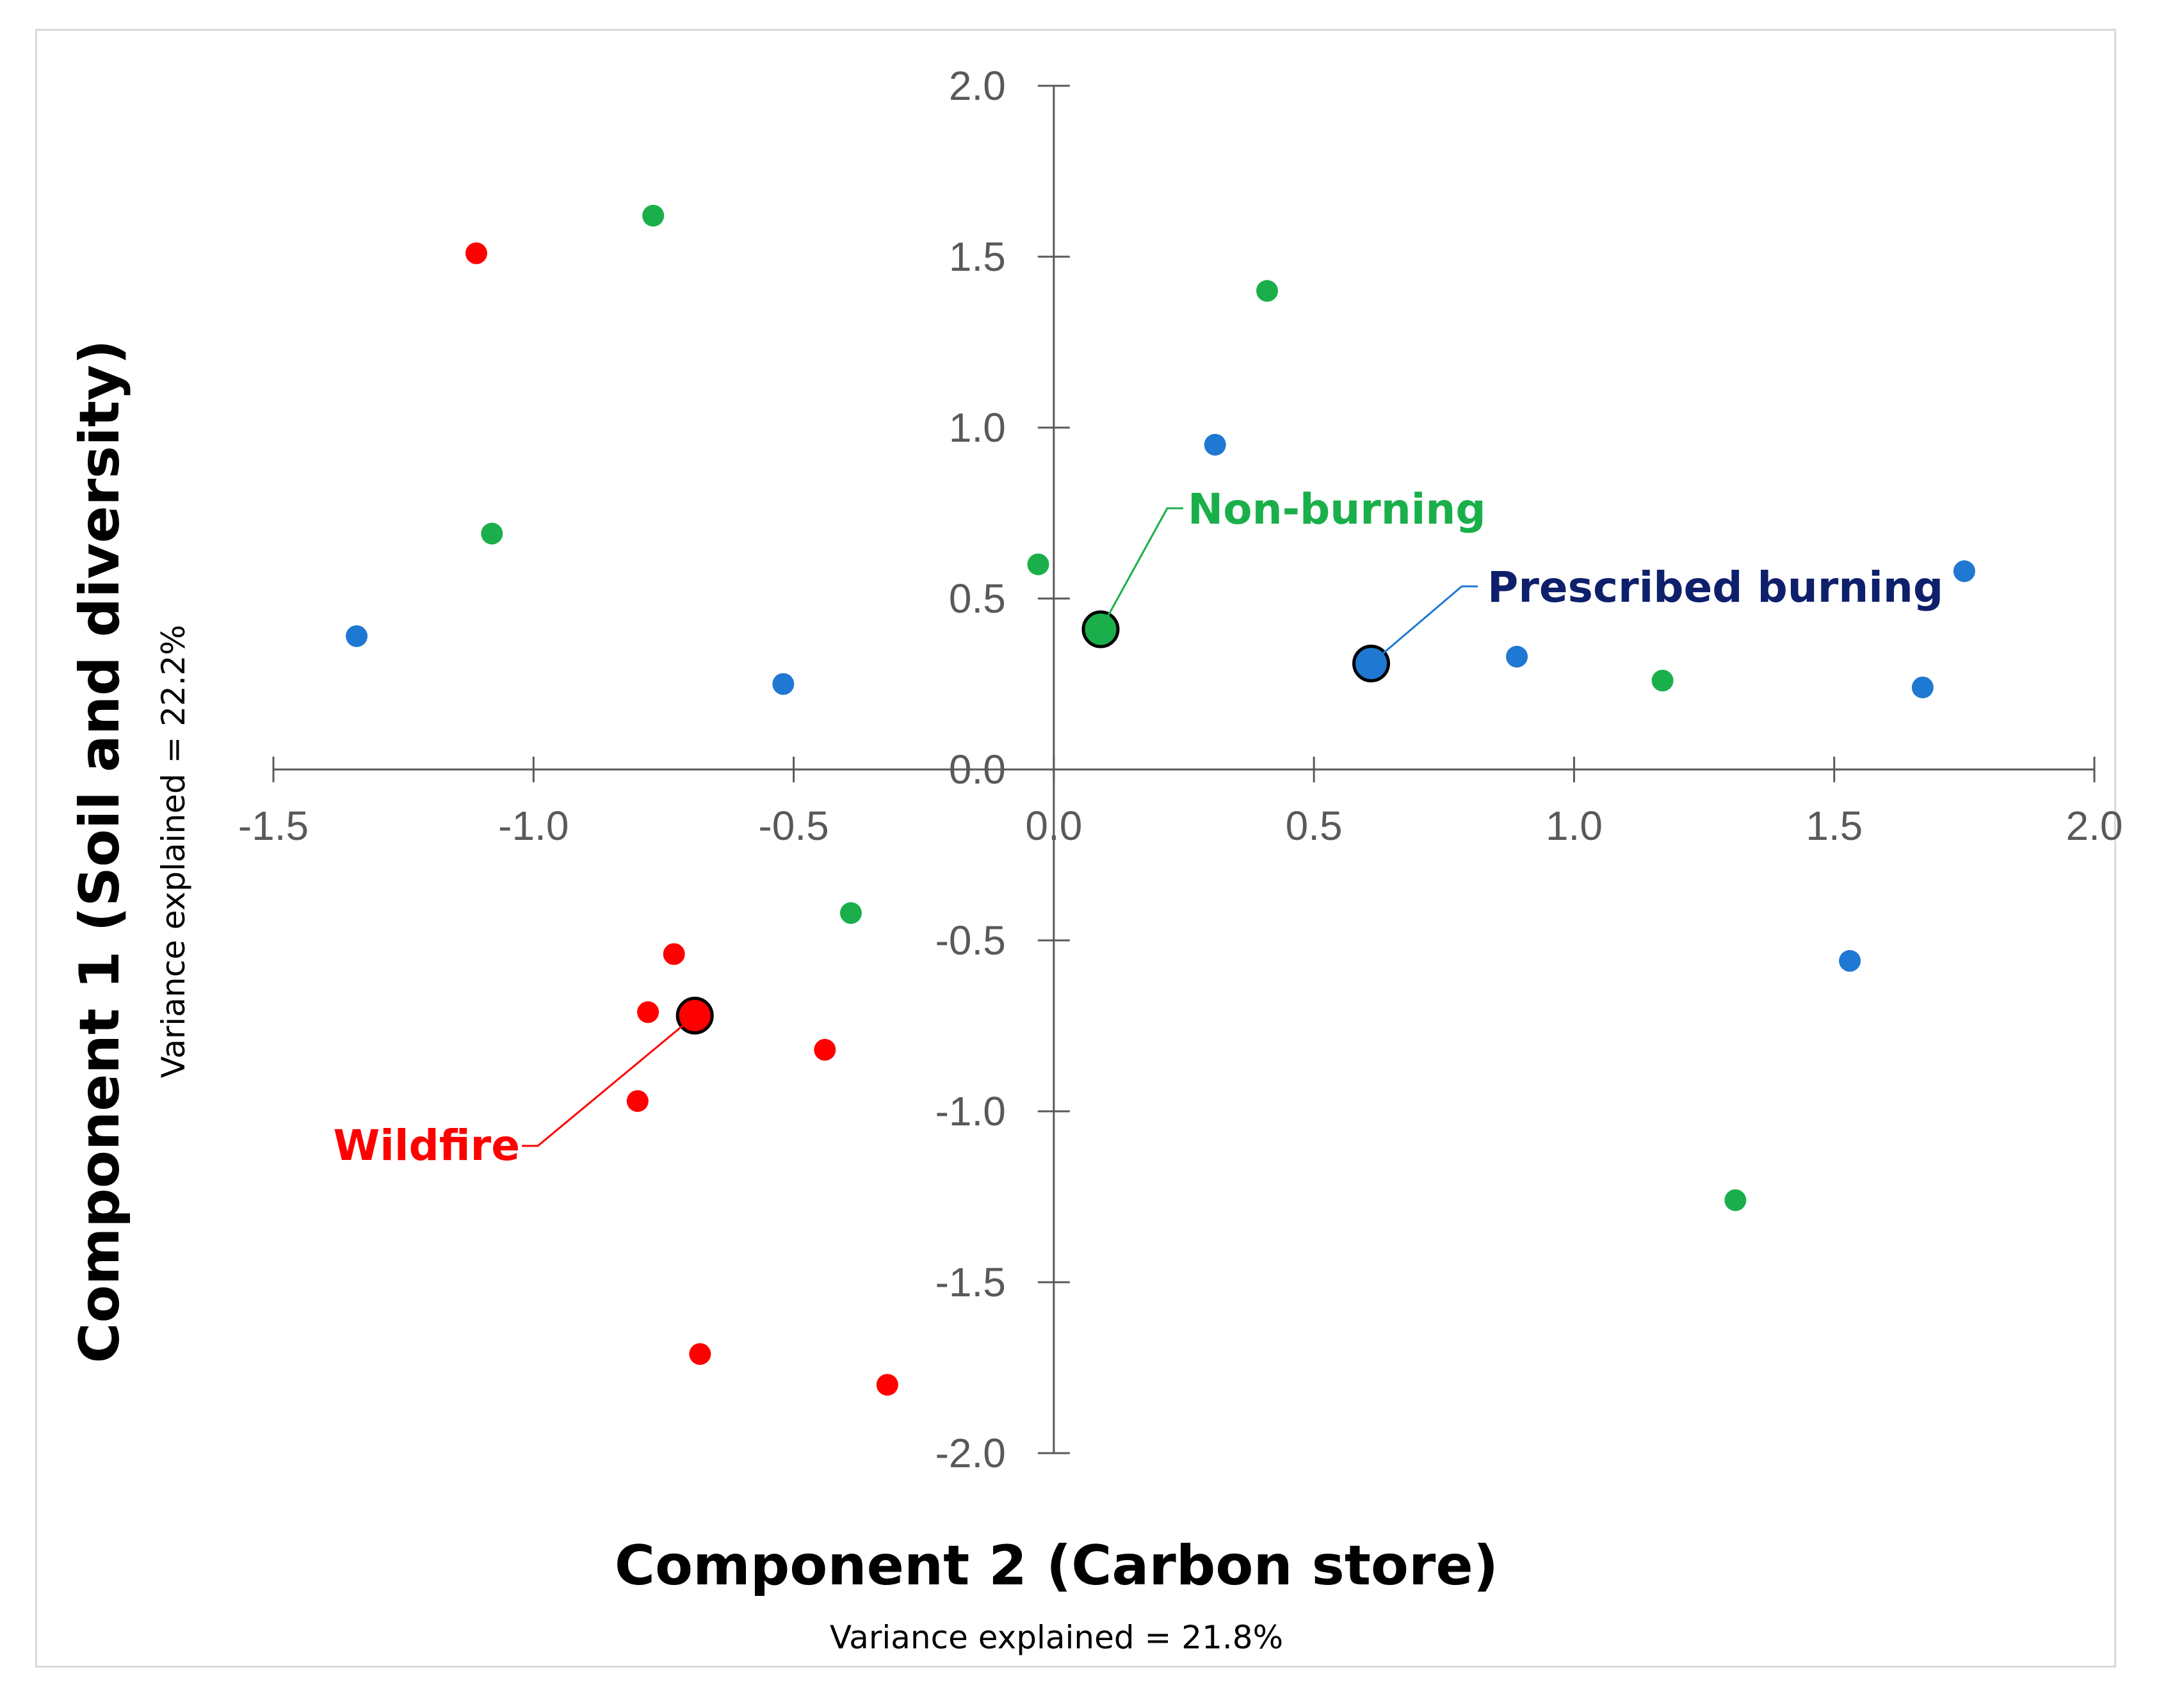 This screenshot has height=1690, width=2184. I want to click on wildfire-label: Wildfire, so click(427, 1145).